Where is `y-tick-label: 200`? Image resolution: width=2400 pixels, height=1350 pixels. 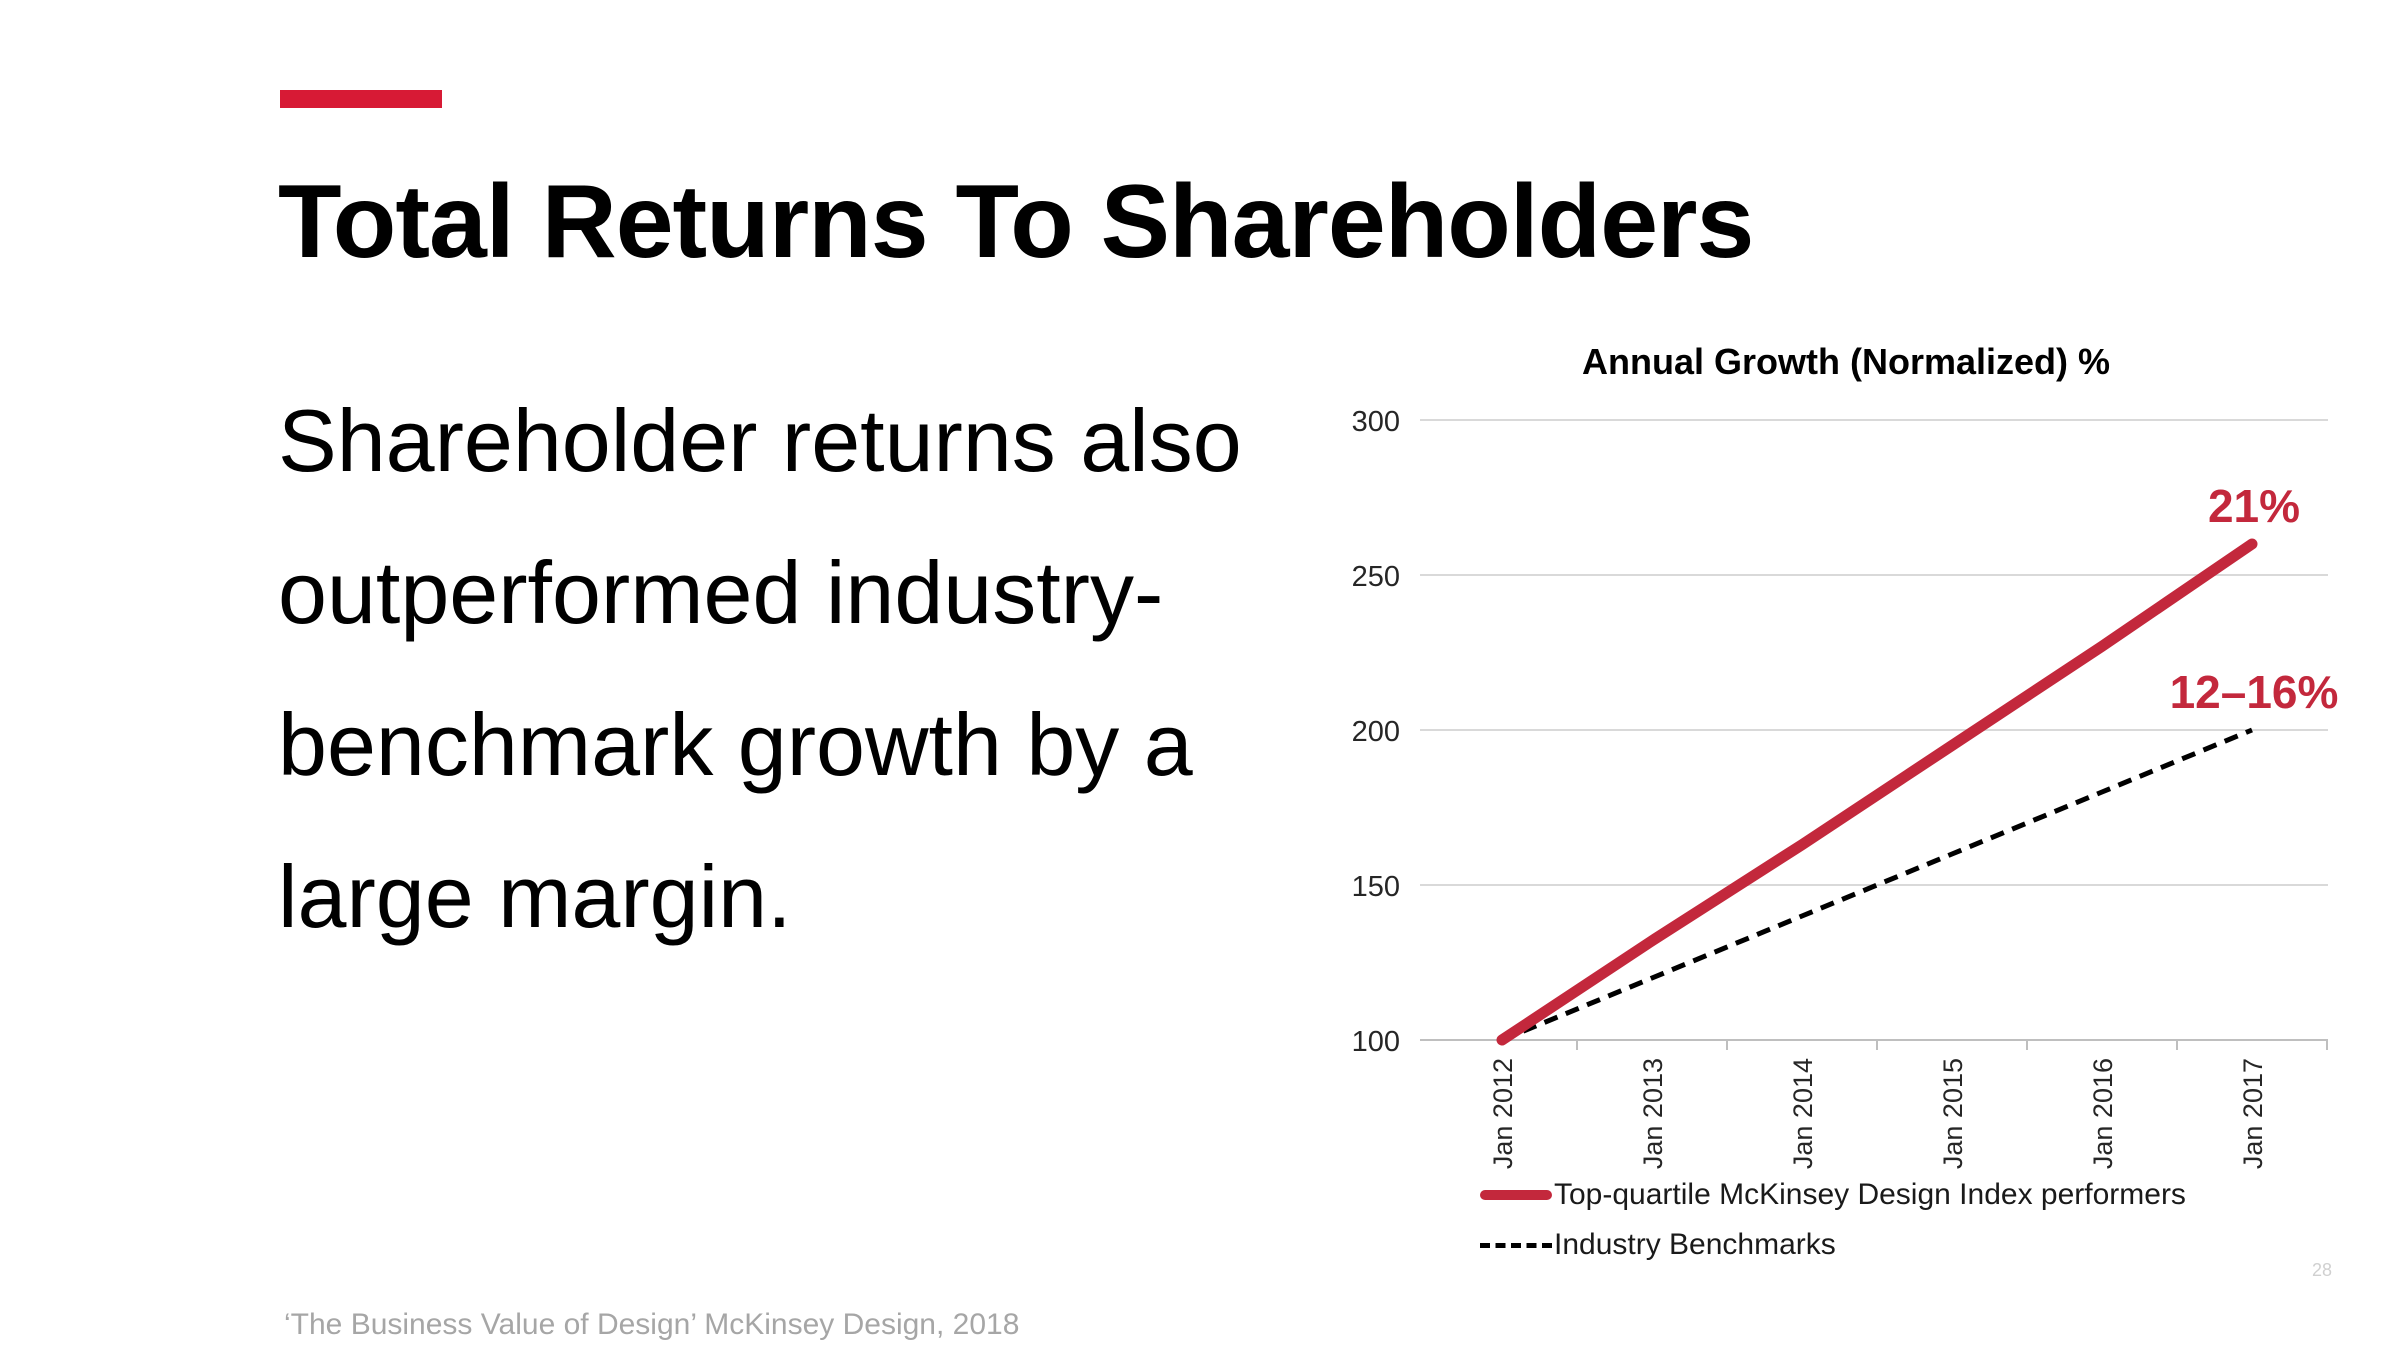
y-tick-label: 200 is located at coordinates (1376, 732).